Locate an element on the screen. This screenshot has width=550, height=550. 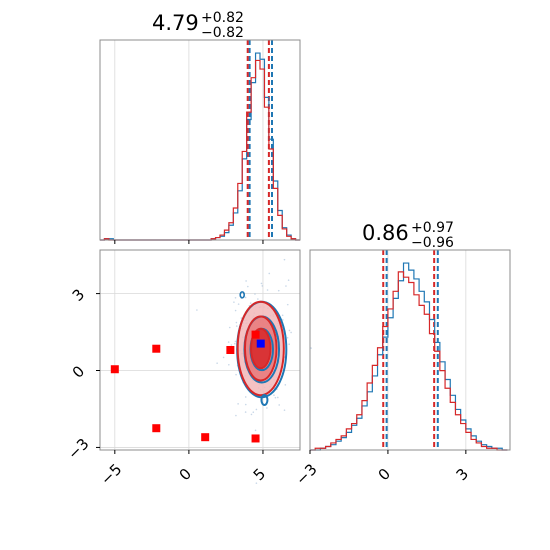
hist-y-tick-label-1: 0 is located at coordinates (384, 474).